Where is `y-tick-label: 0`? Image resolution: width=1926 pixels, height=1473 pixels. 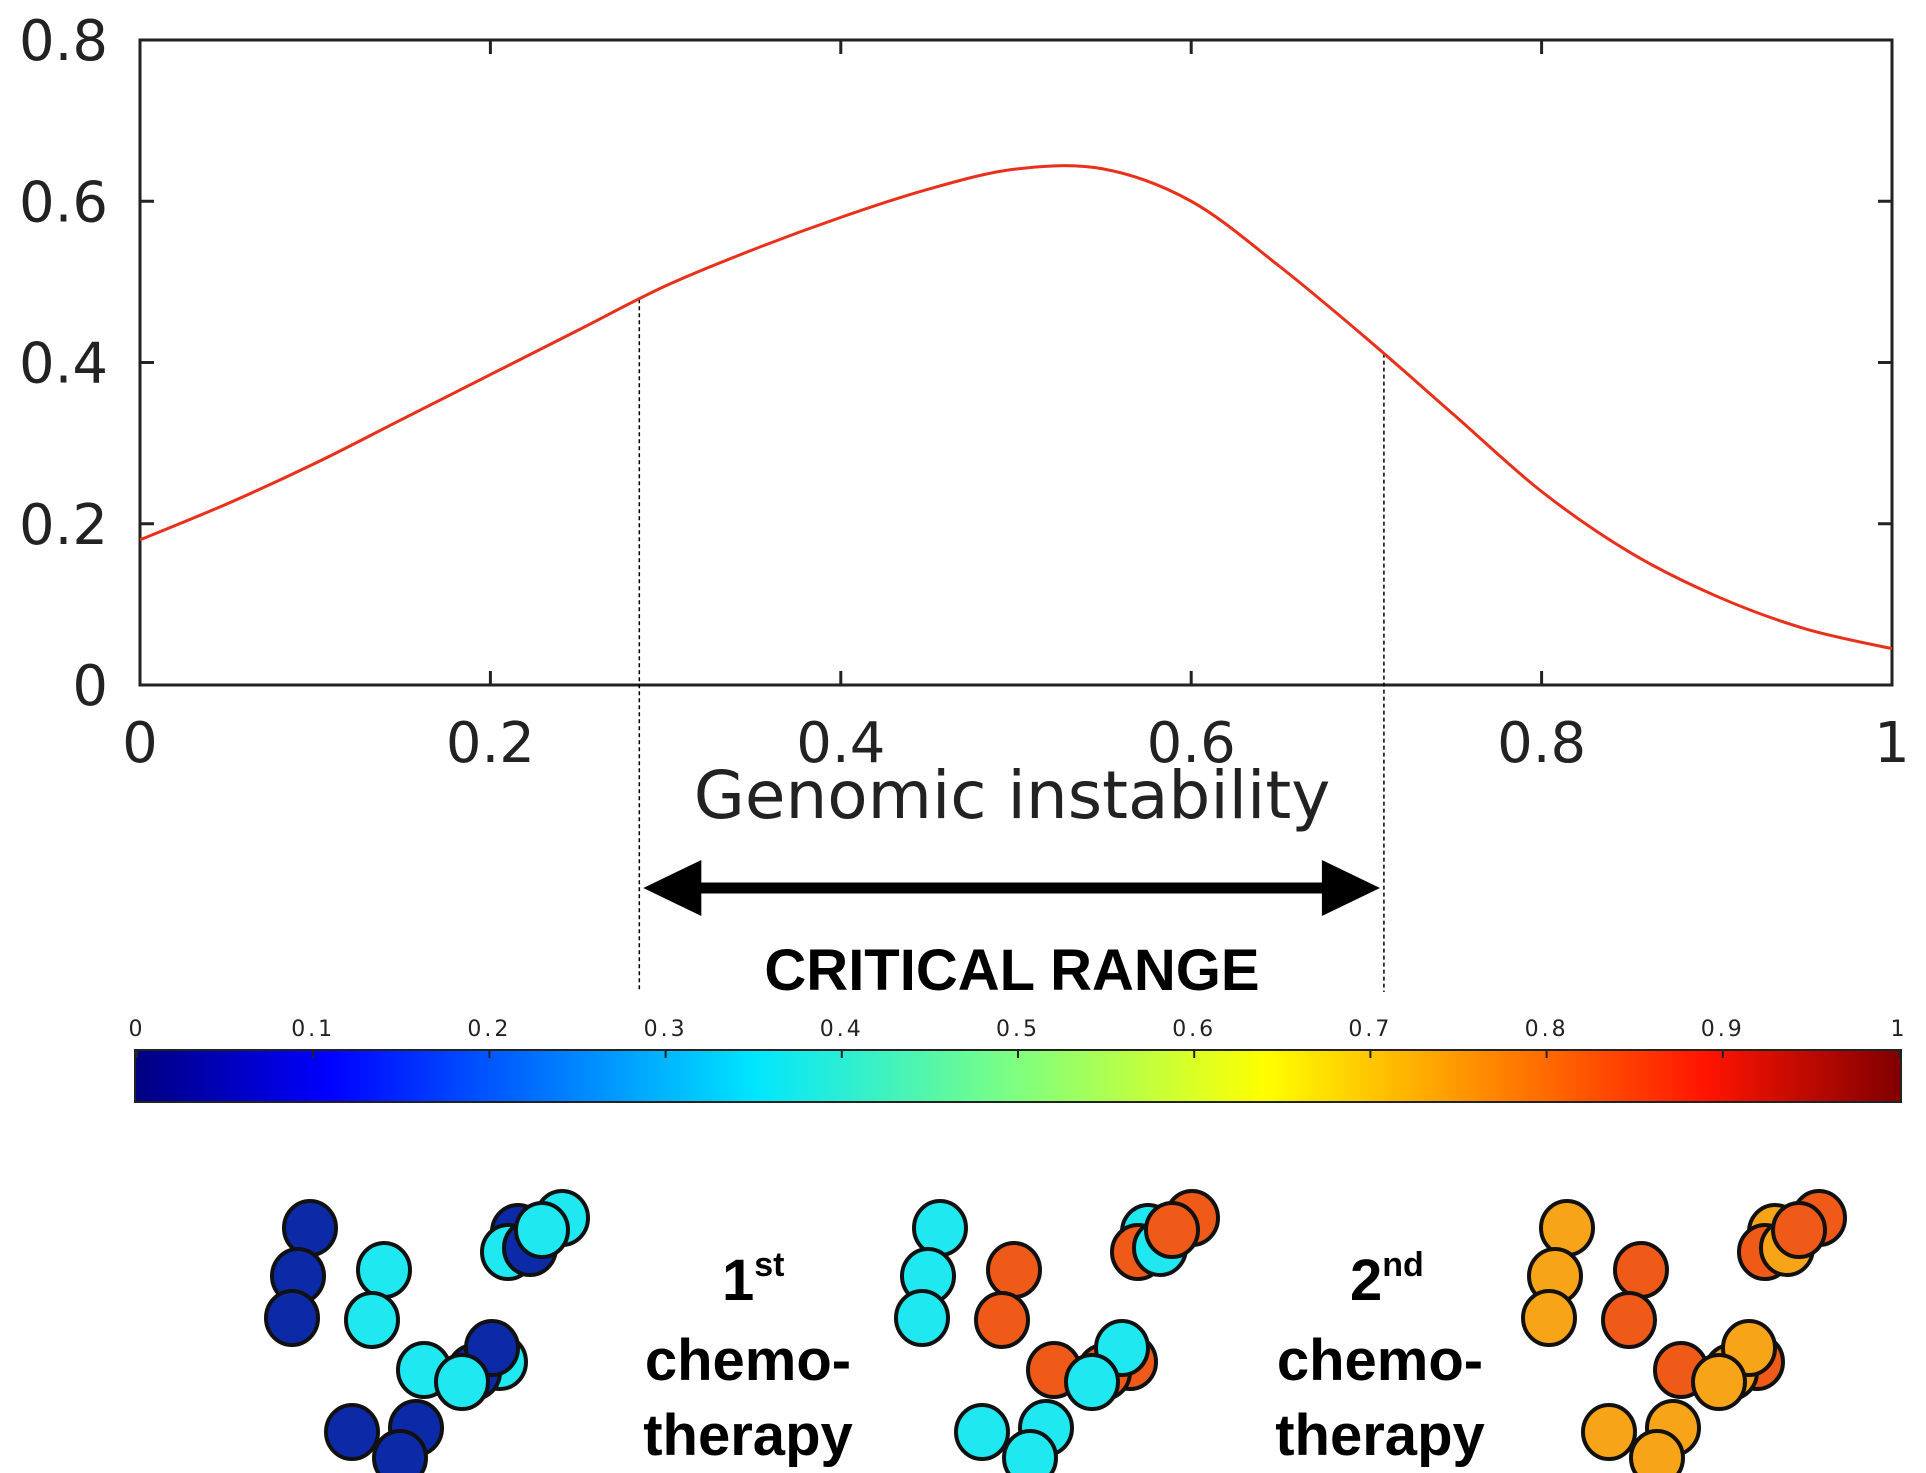 y-tick-label: 0 is located at coordinates (90, 686).